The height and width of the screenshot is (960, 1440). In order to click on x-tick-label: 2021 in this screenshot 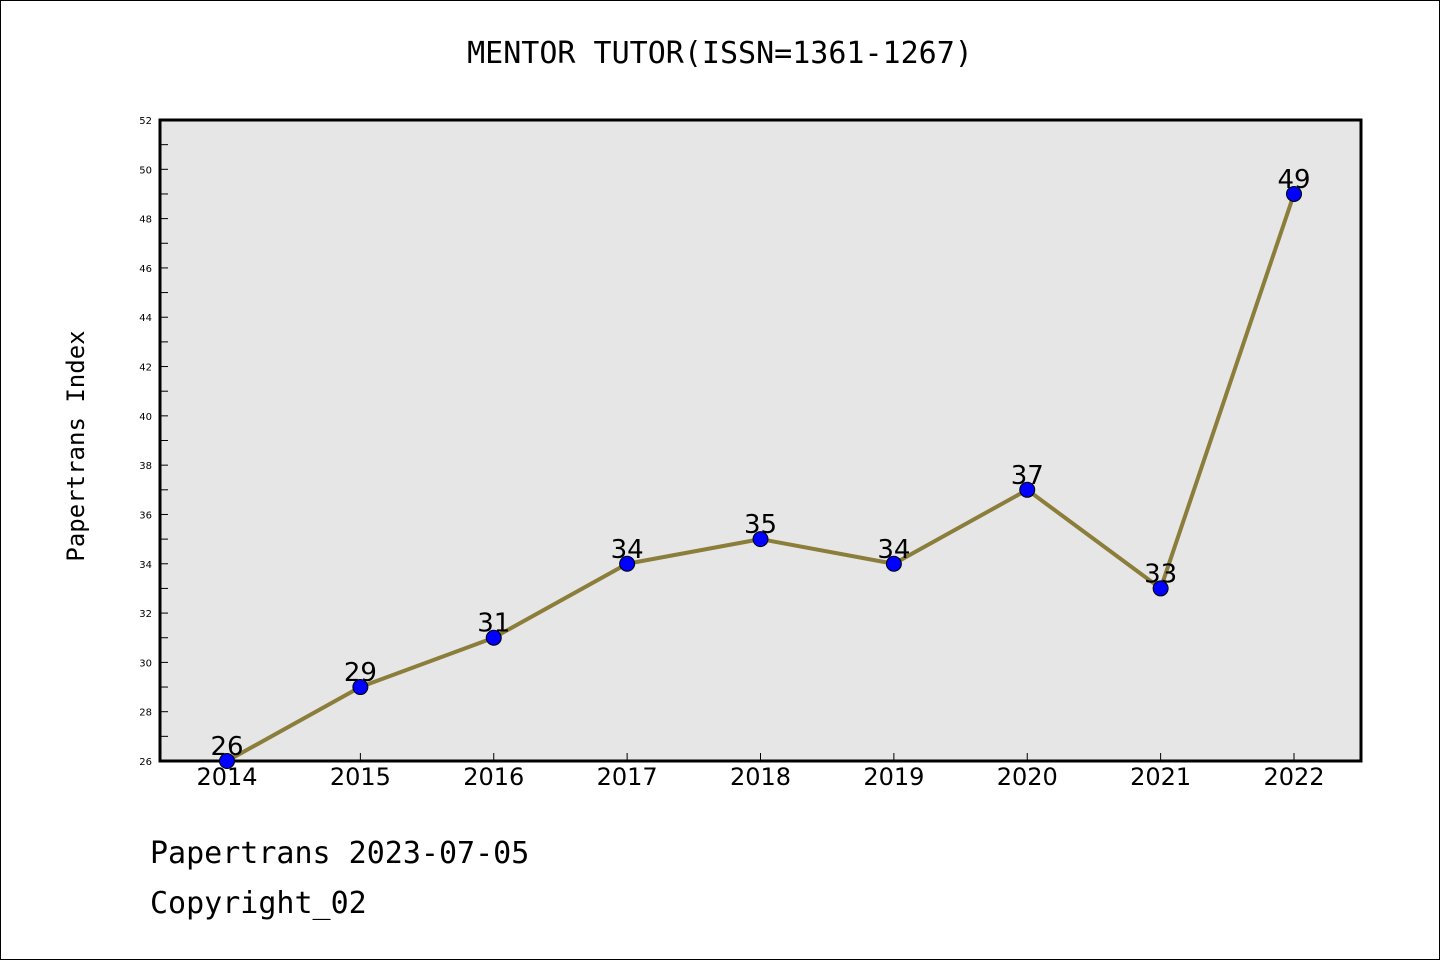, I will do `click(1160, 777)`.